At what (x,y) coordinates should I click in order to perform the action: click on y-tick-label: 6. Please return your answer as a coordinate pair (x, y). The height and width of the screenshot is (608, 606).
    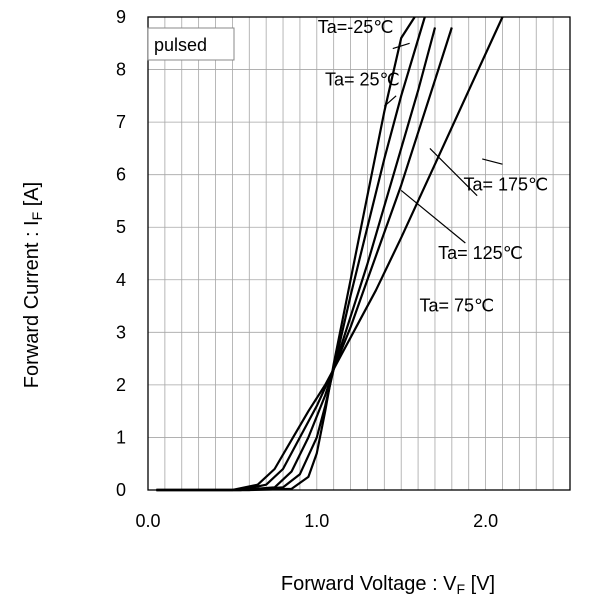
    Looking at the image, I should click on (121, 175).